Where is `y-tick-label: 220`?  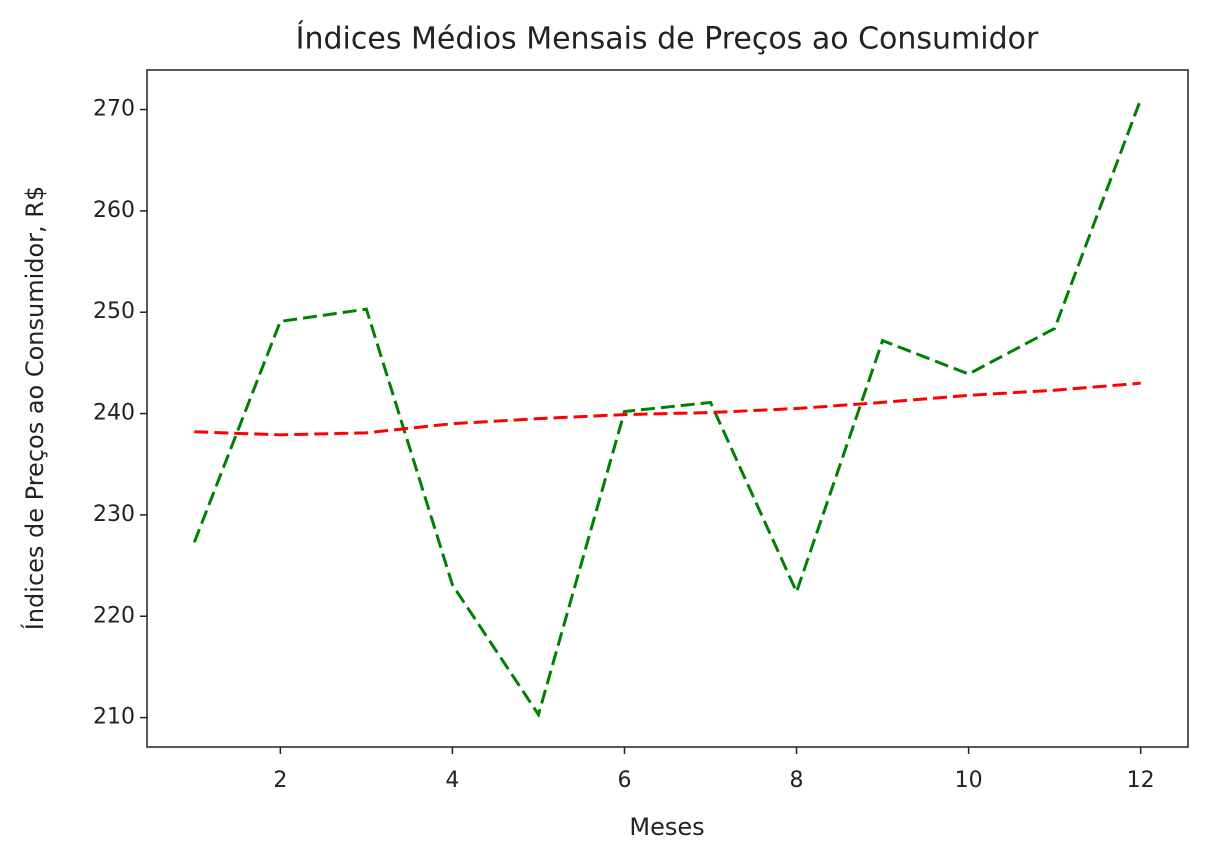
y-tick-label: 220 is located at coordinates (114, 615).